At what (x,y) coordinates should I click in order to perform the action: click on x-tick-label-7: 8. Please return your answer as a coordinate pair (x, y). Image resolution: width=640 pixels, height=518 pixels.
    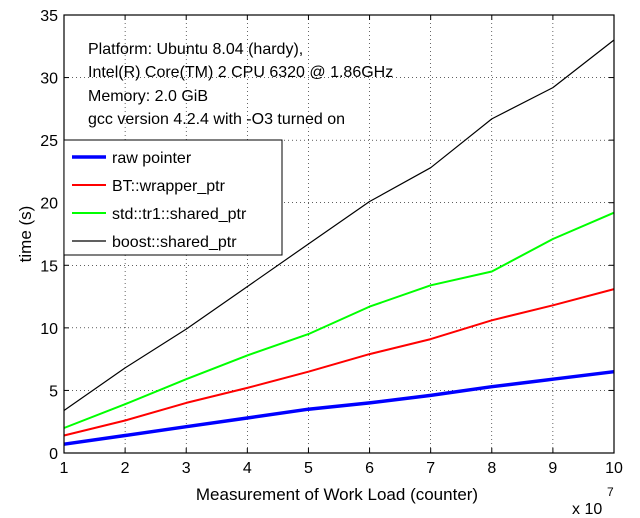
    Looking at the image, I should click on (491, 468).